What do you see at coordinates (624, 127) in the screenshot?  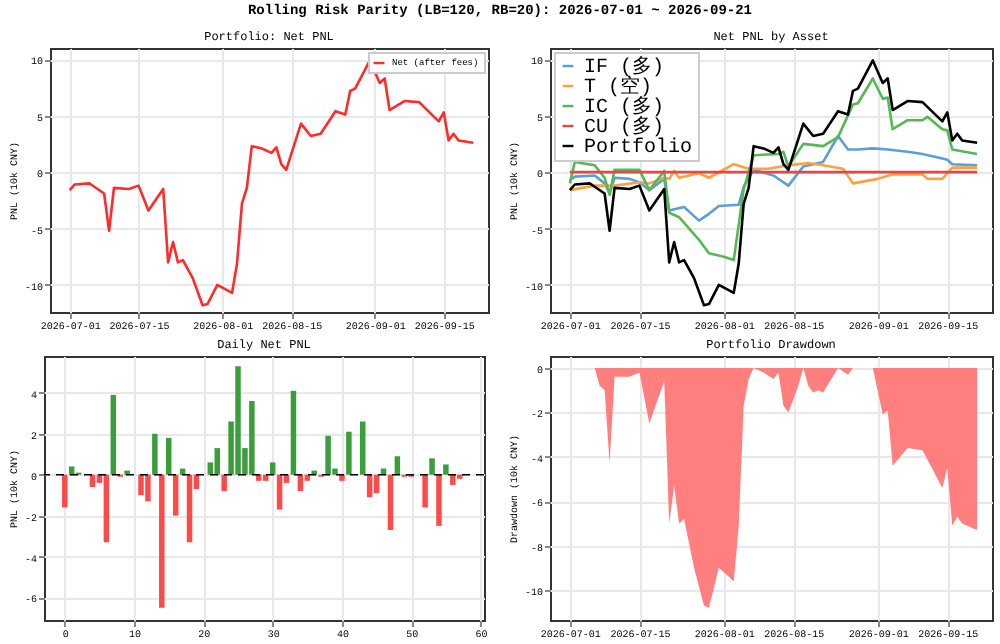 I see `legend-label: CU (多)` at bounding box center [624, 127].